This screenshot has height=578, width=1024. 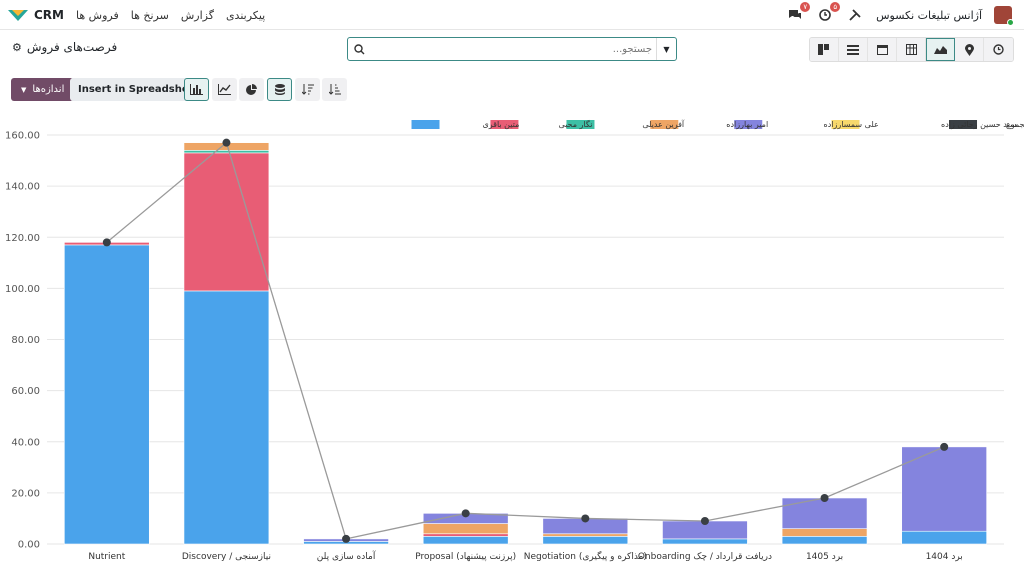 I want to click on app-logo: CRM, so click(x=36, y=15).